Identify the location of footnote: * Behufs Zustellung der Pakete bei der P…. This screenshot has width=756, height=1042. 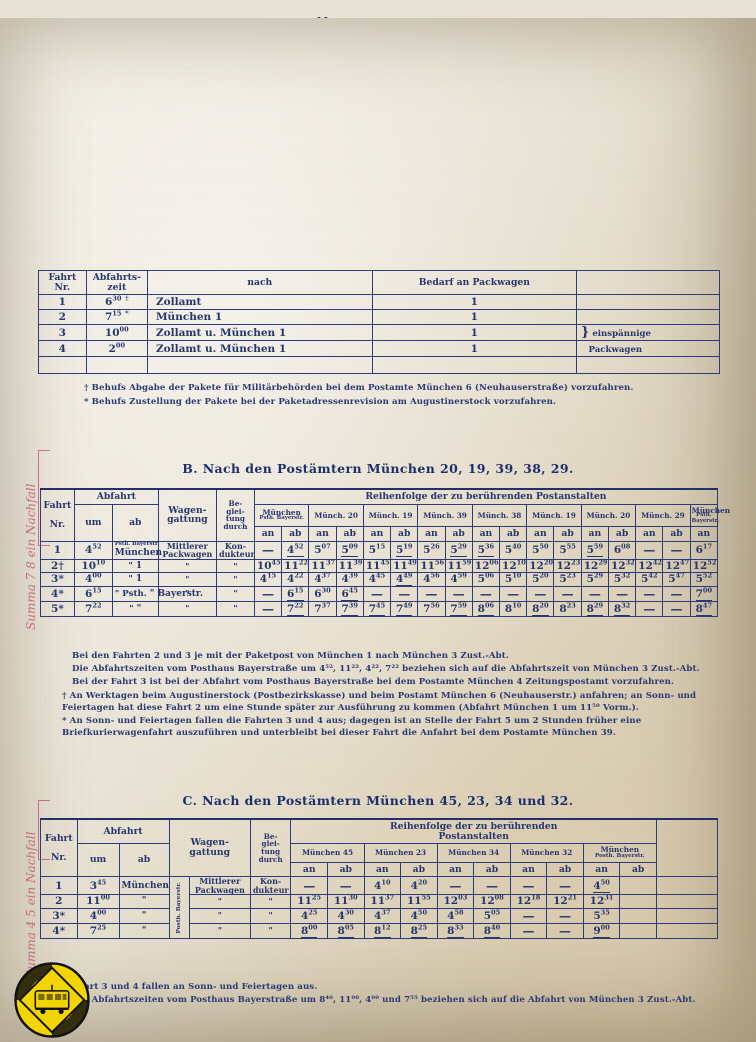
(320, 401).